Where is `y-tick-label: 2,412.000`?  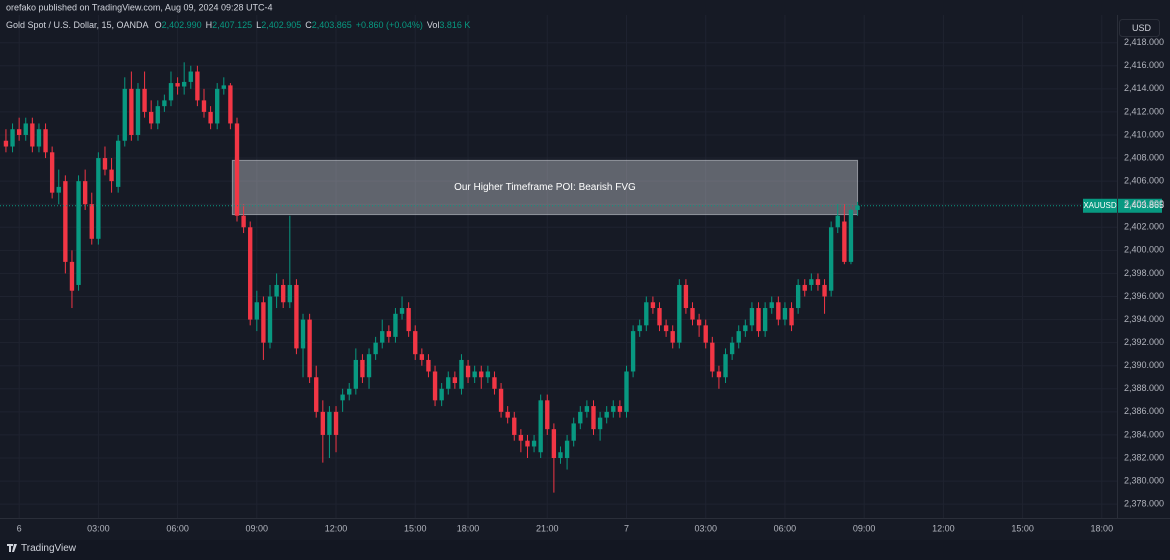
y-tick-label: 2,412.000 is located at coordinates (1144, 111).